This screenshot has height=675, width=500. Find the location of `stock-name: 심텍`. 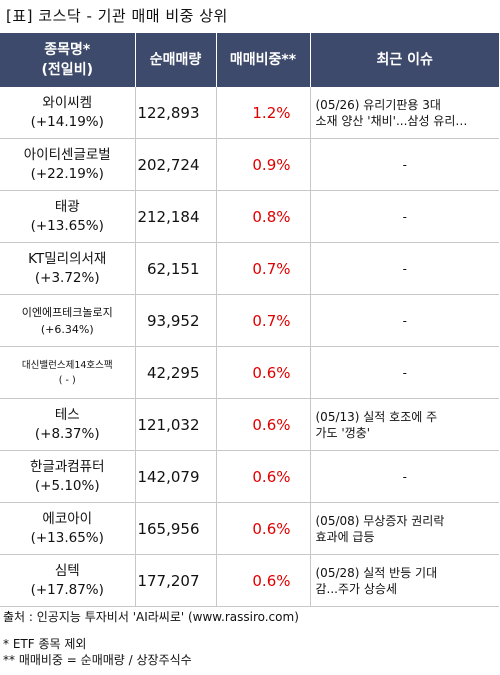

stock-name: 심텍 is located at coordinates (67, 570).